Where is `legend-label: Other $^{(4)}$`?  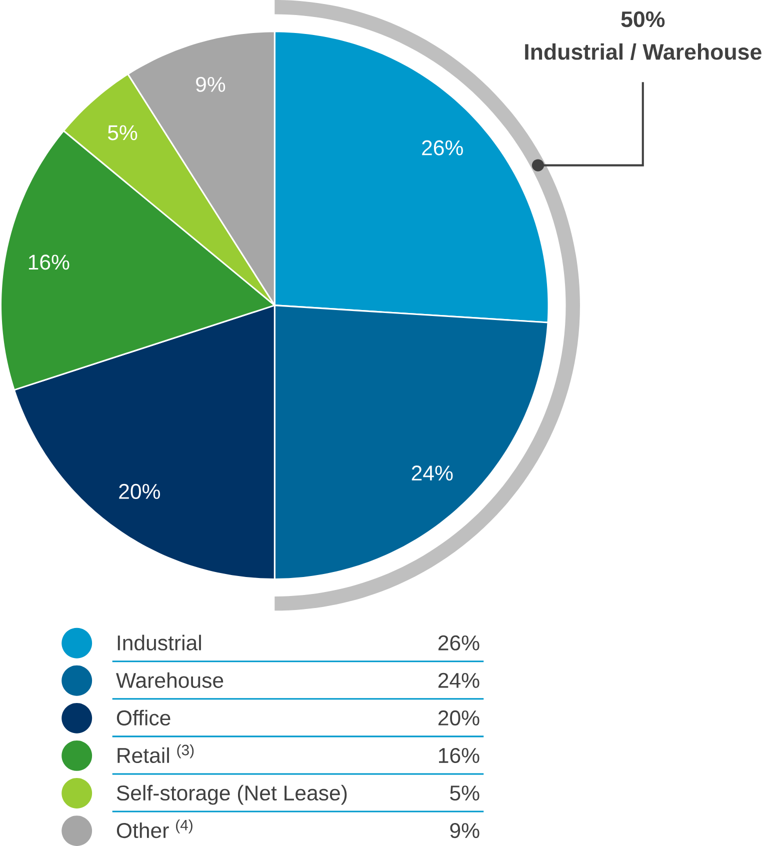 legend-label: Other $^{(4)}$ is located at coordinates (155, 828).